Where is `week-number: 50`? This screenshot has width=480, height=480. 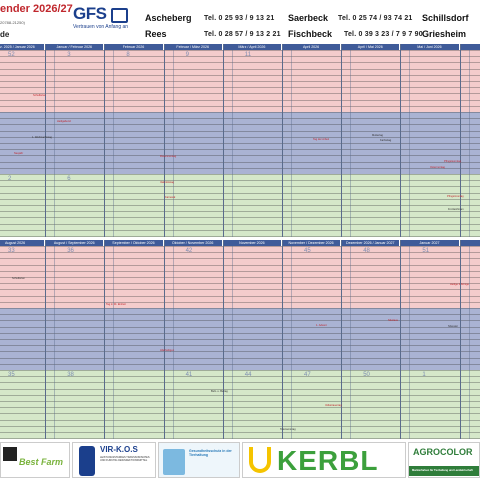
week-number: 50 is located at coordinates (366, 375).